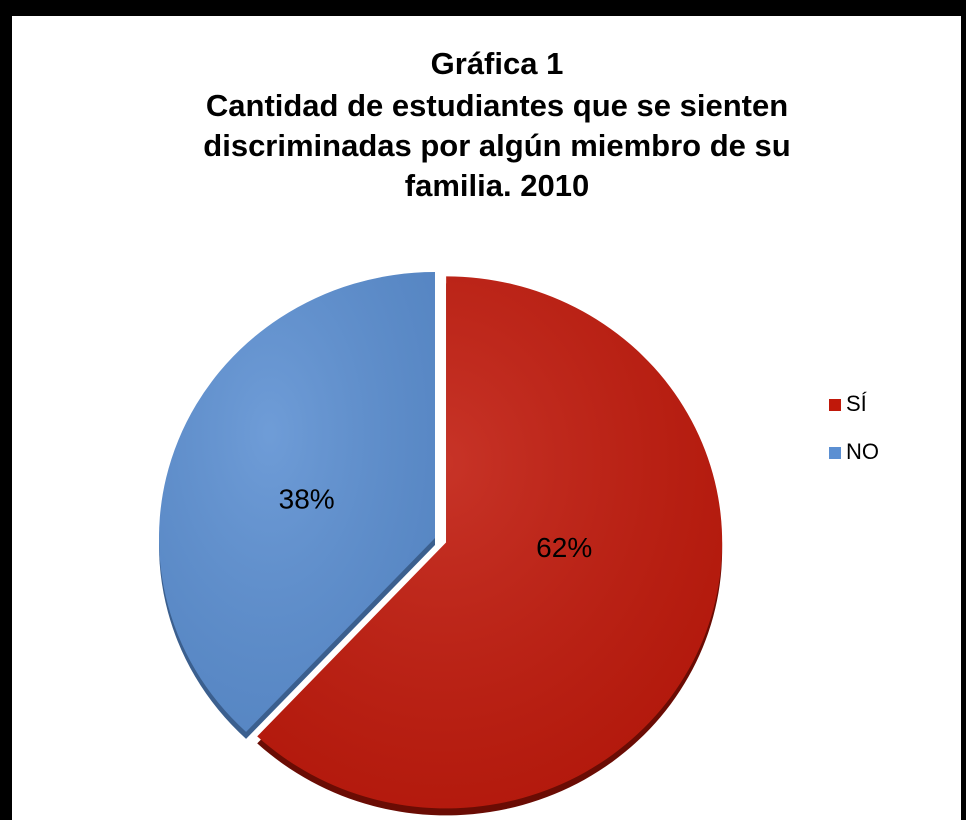 The image size is (966, 820). I want to click on title-line: Cantidad de estudiantes que se sienten, so click(497, 105).